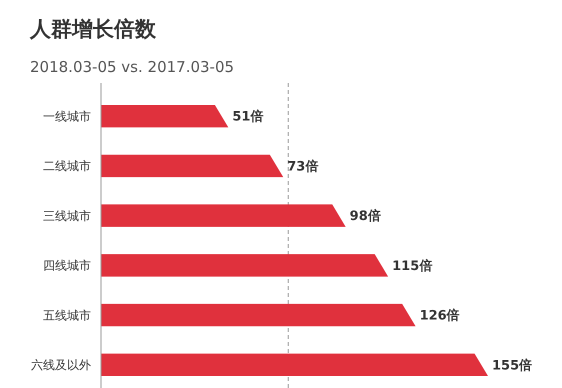 Image resolution: width=562 pixels, height=388 pixels. What do you see at coordinates (248, 116) in the screenshot?
I see `data-label: 51倍` at bounding box center [248, 116].